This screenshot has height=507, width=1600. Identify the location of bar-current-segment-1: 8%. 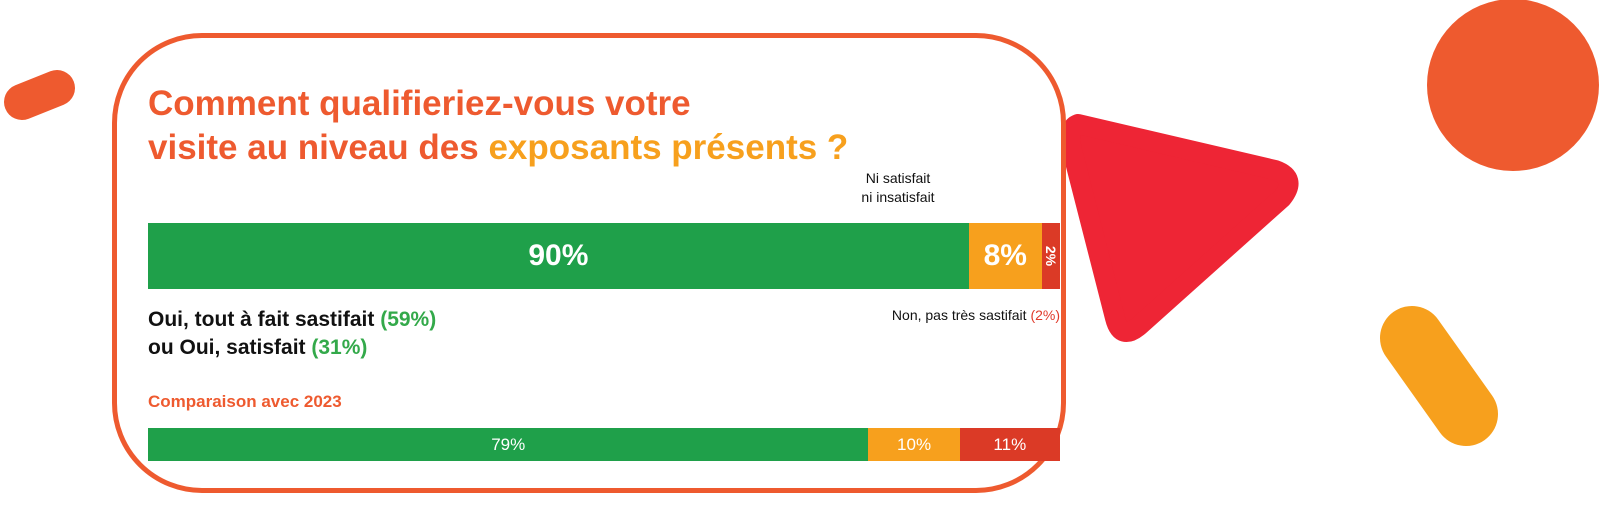
(1005, 256).